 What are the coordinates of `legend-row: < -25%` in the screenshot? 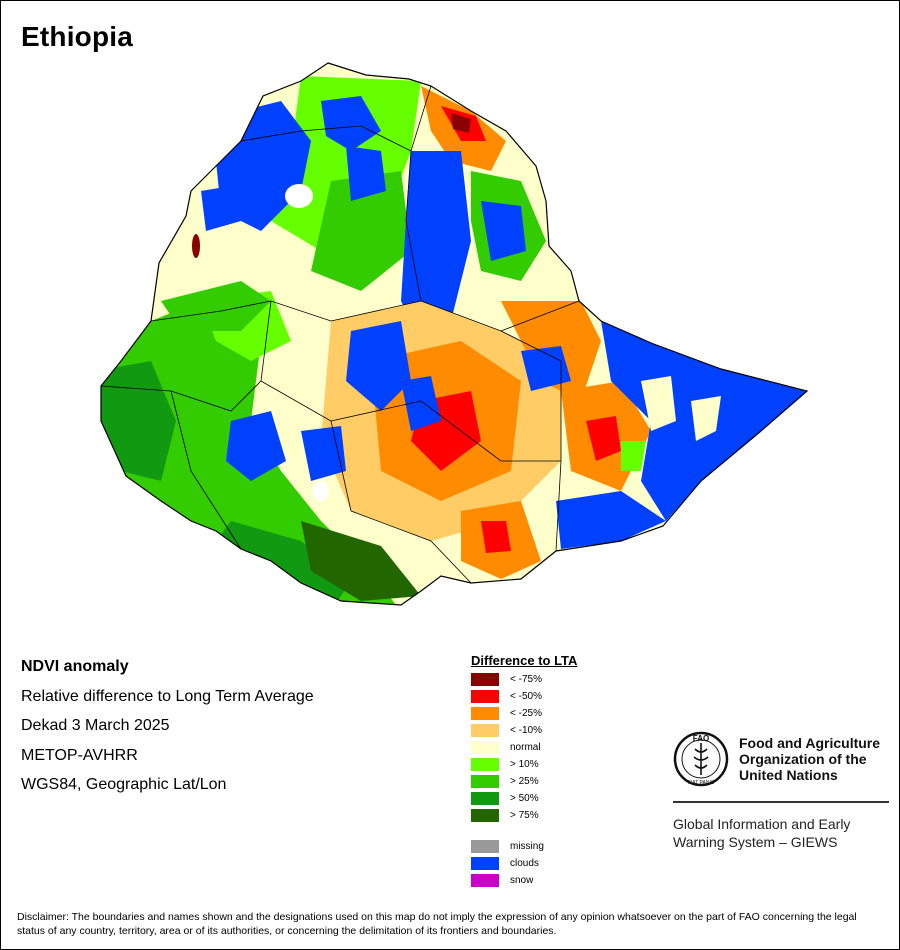 It's located at (524, 713).